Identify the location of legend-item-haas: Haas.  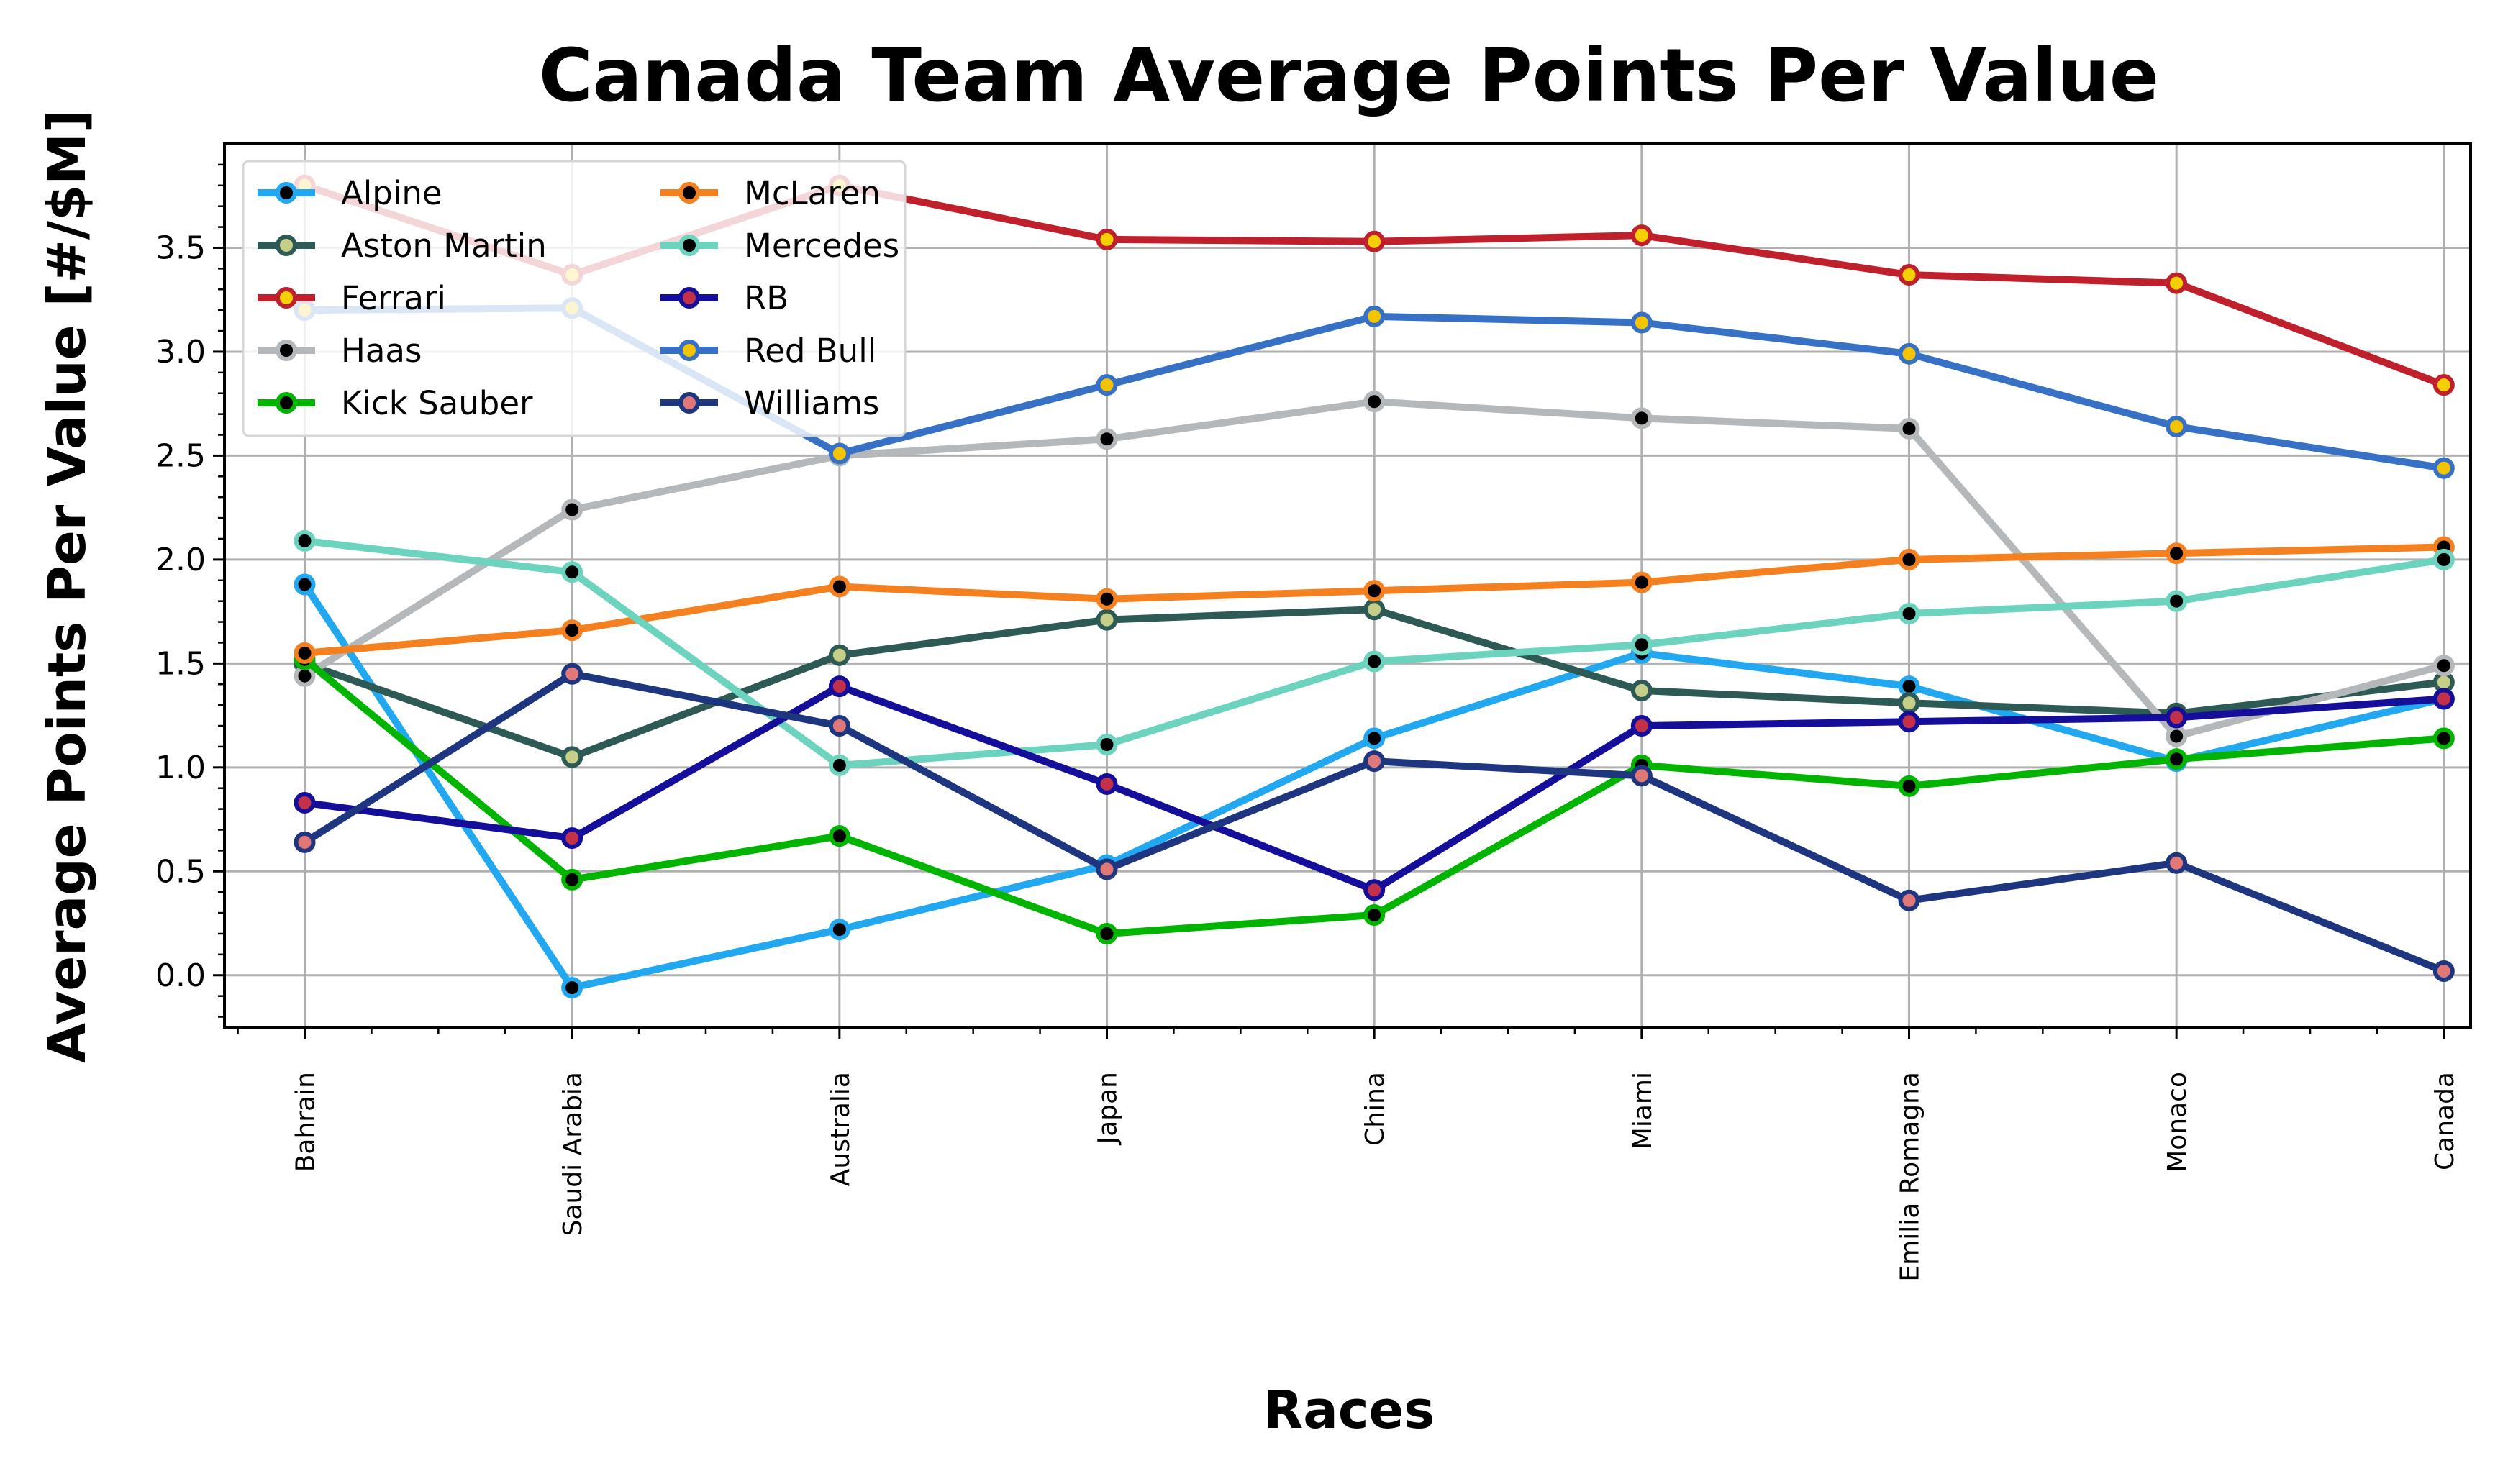
(340, 351).